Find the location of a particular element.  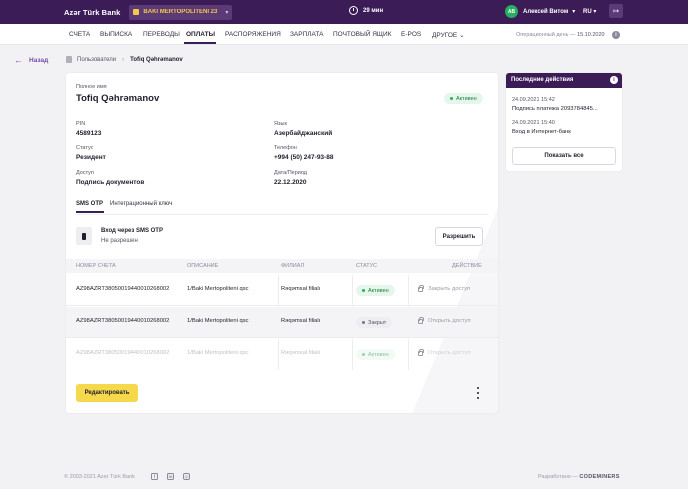

date-label: Дата/Период is located at coordinates (290, 173).